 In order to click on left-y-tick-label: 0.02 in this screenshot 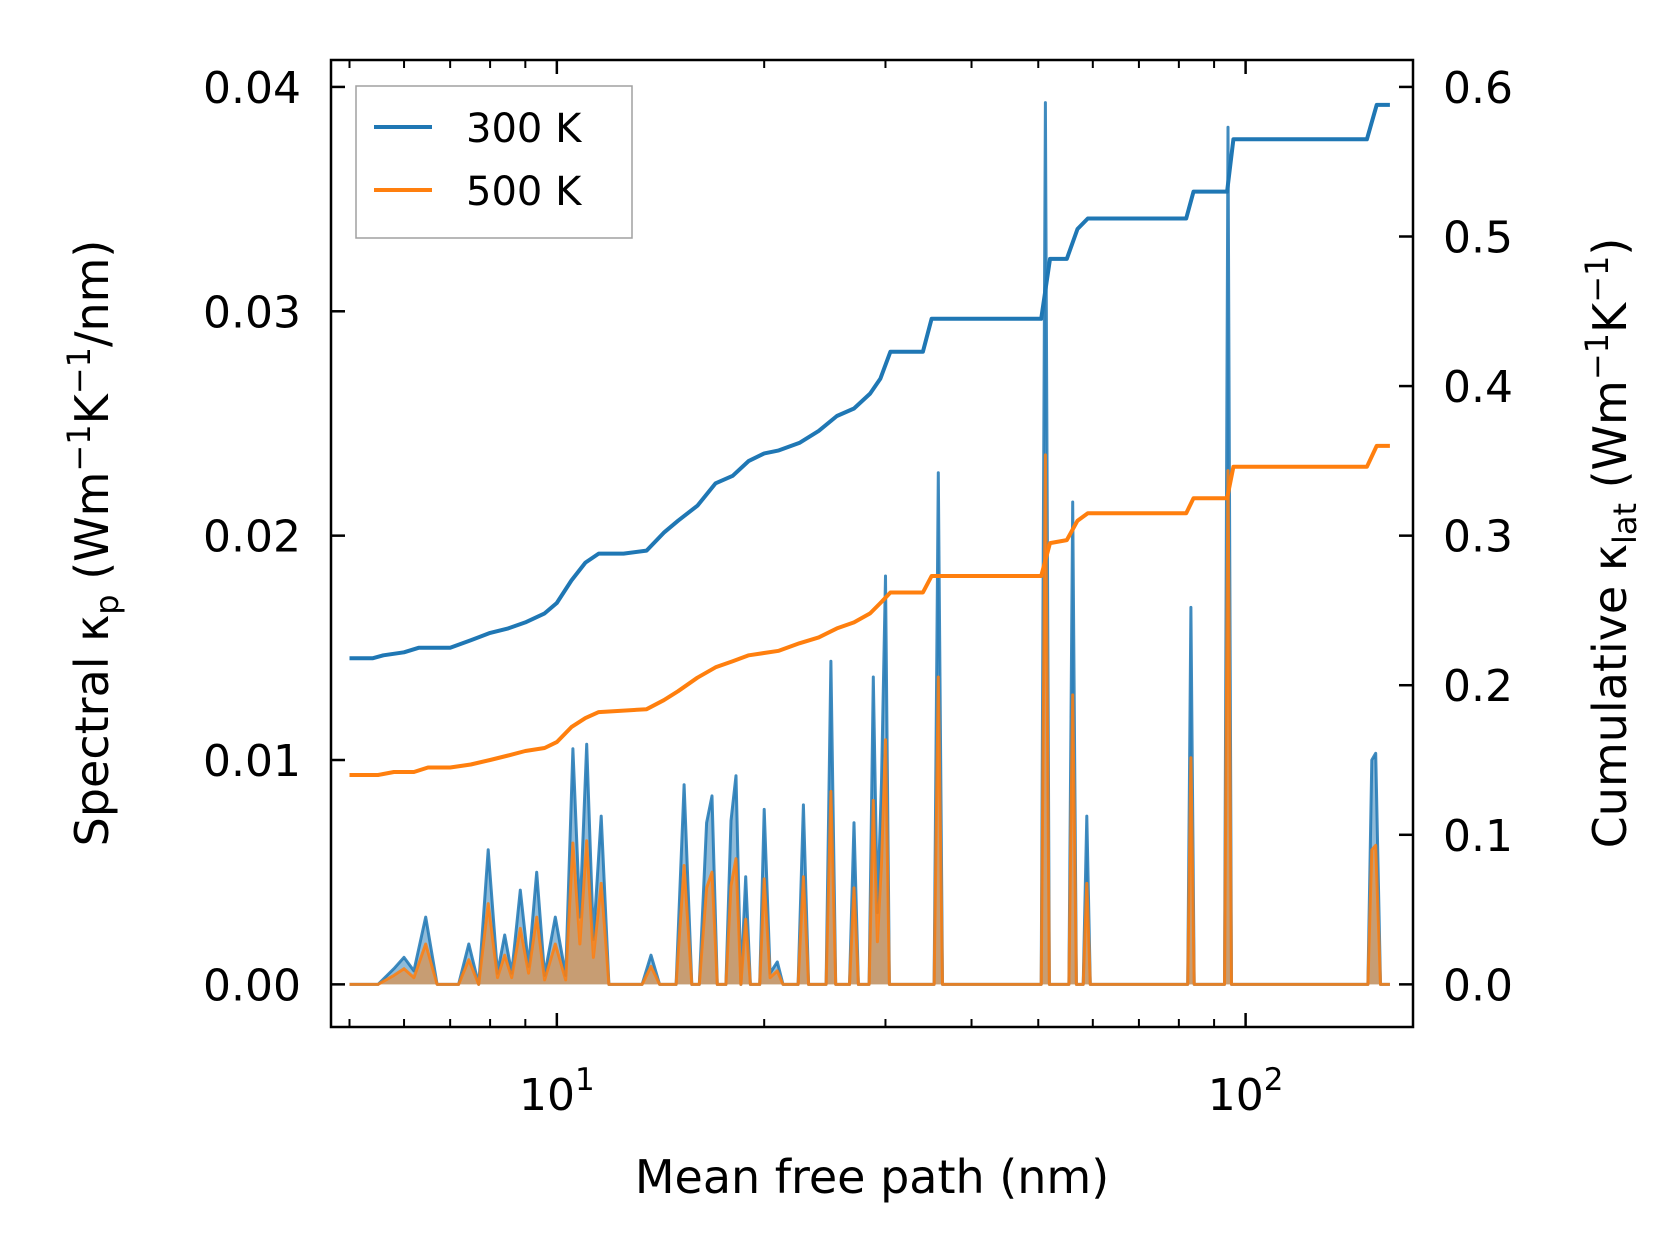, I will do `click(252, 537)`.